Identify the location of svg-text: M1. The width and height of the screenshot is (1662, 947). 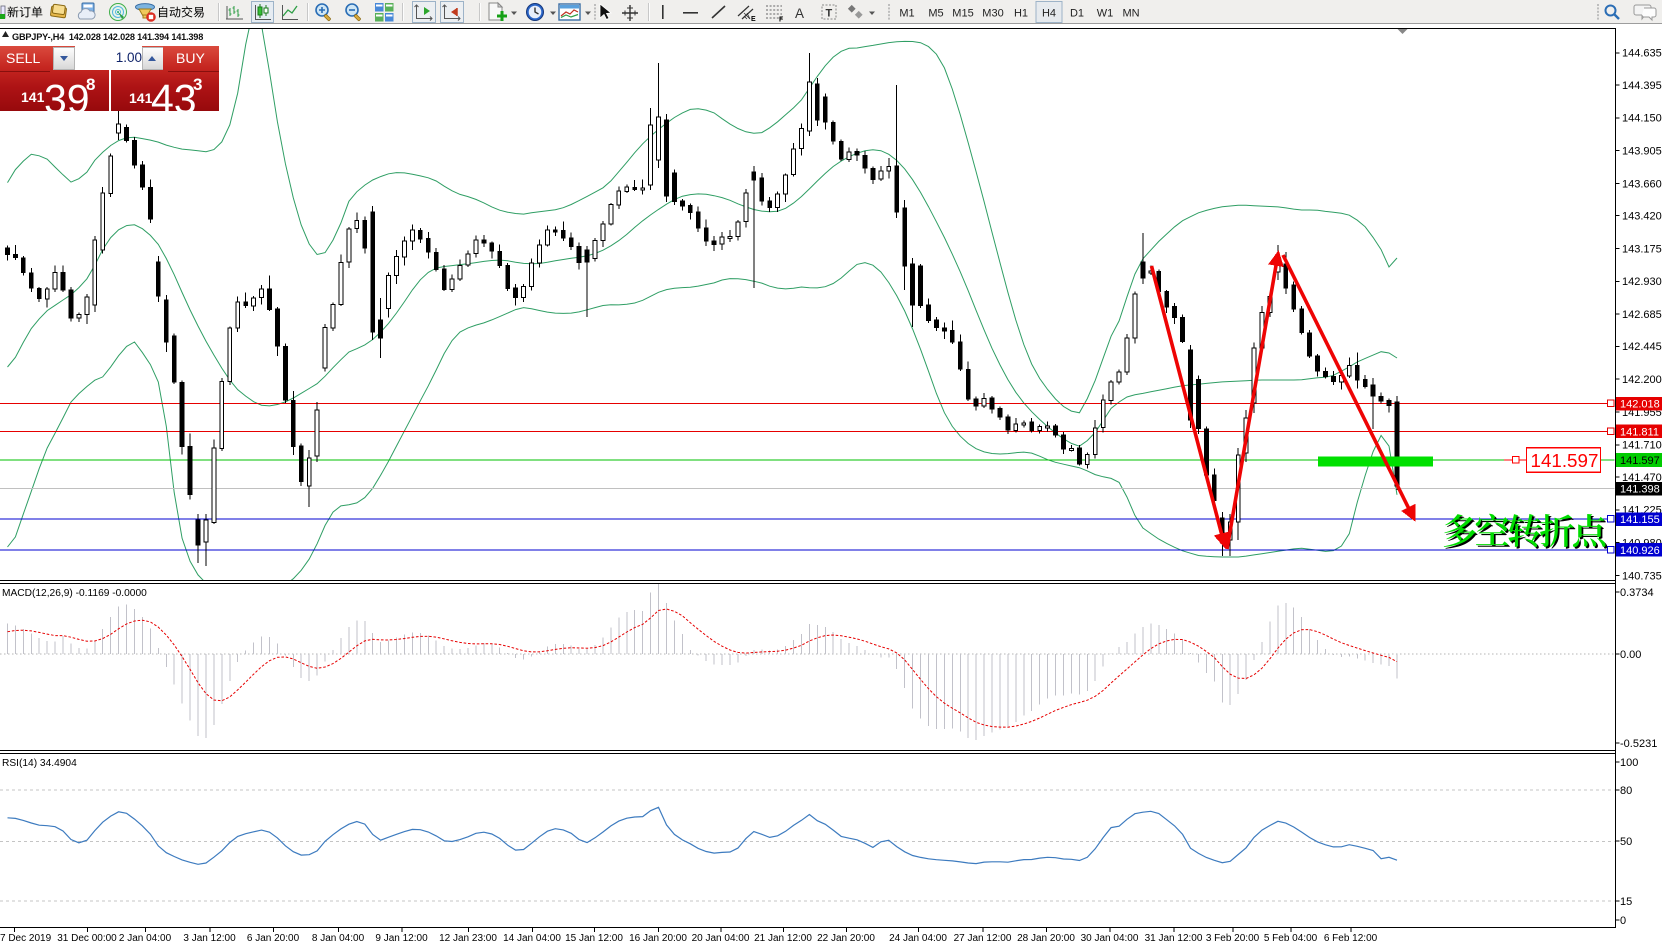
(906, 14).